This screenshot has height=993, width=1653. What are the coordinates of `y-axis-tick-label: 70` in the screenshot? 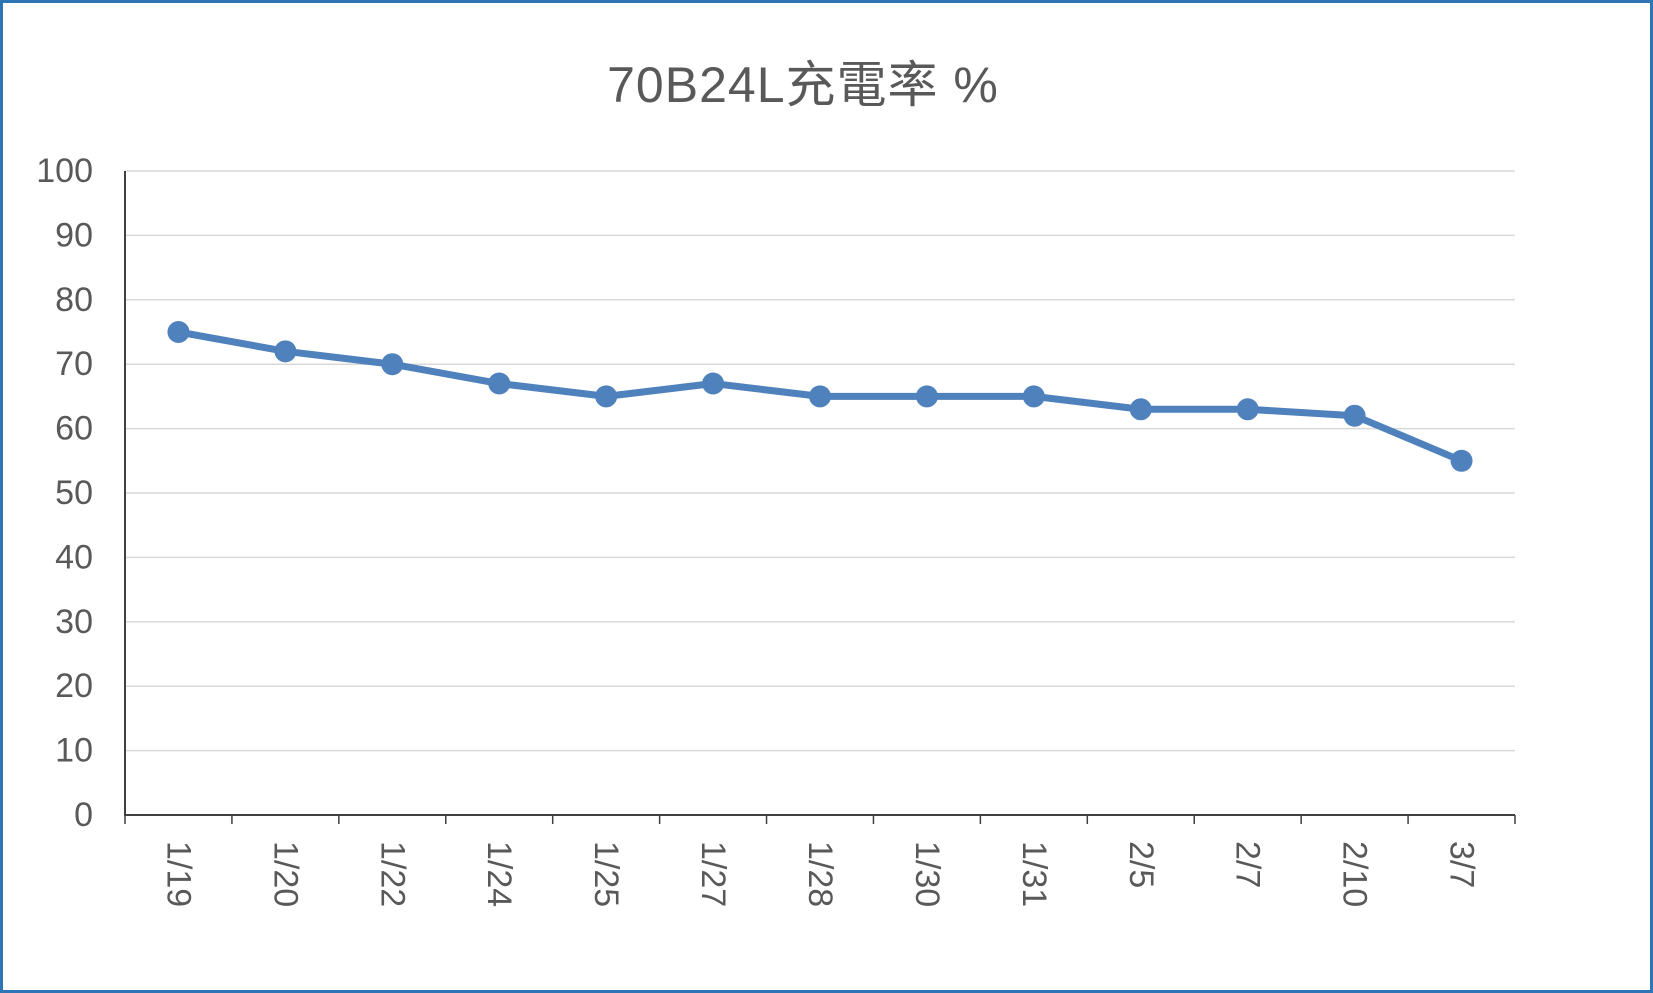 It's located at (74, 364).